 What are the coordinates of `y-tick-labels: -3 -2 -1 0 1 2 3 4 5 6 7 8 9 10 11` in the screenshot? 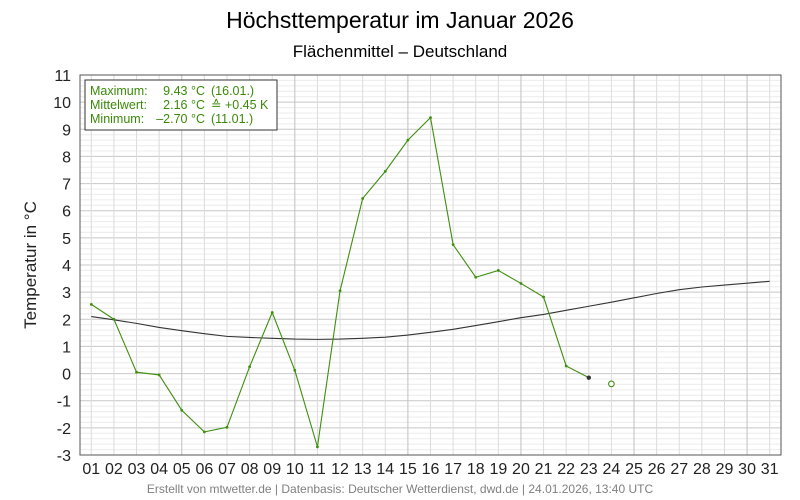 It's located at (62, 266).